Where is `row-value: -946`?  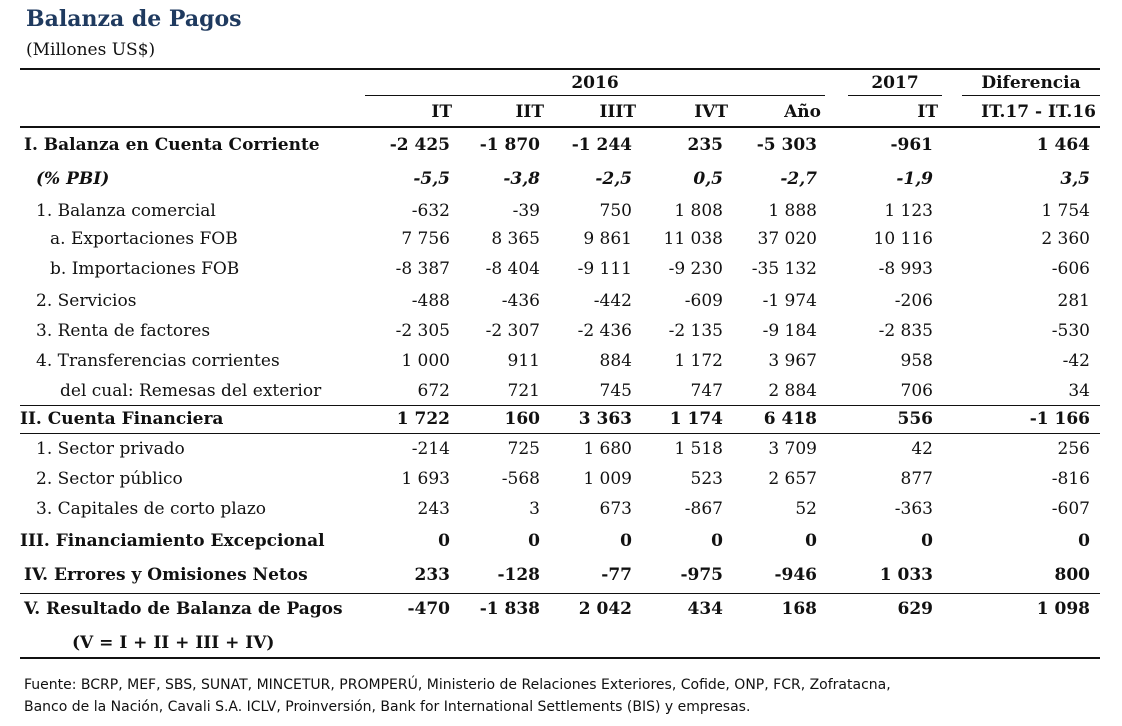
row-value: -946 is located at coordinates (795, 575).